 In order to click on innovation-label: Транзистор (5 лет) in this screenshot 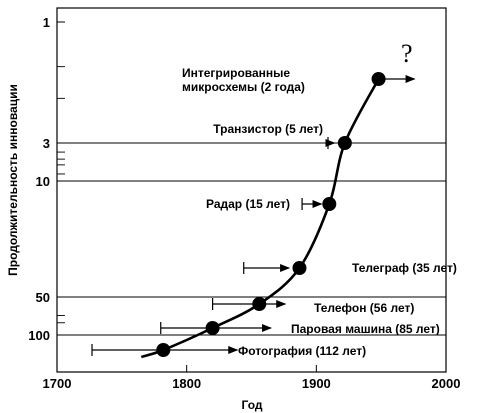, I will do `click(268, 129)`.